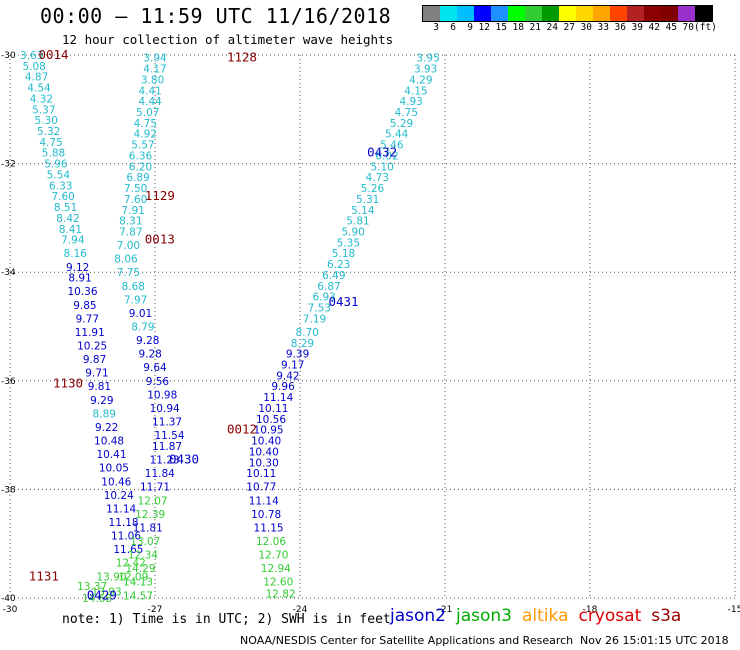  Describe the element at coordinates (87, 319) in the screenshot. I see `wave-height-value: 9.77` at that location.